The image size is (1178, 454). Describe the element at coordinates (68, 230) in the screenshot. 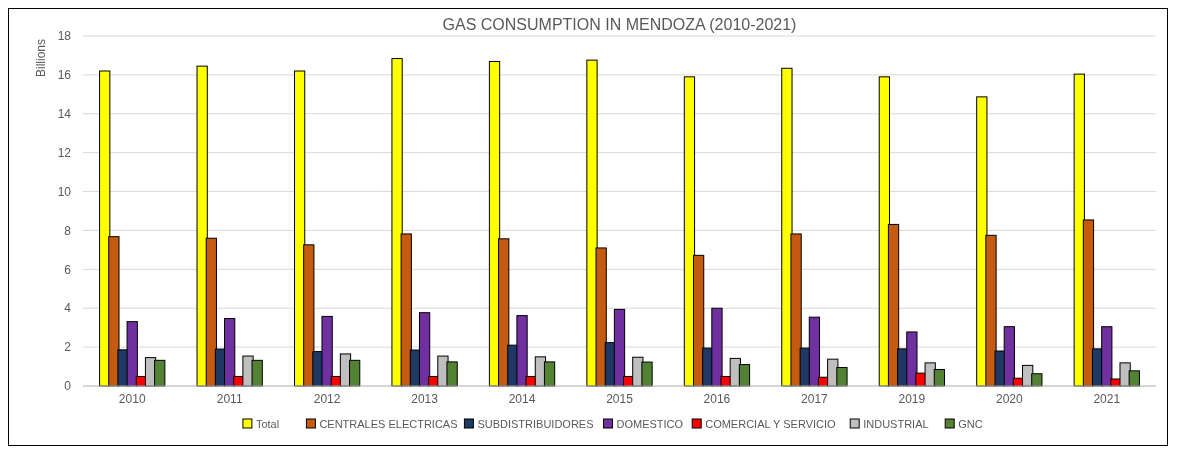

I see `y-tick-label: 8` at that location.